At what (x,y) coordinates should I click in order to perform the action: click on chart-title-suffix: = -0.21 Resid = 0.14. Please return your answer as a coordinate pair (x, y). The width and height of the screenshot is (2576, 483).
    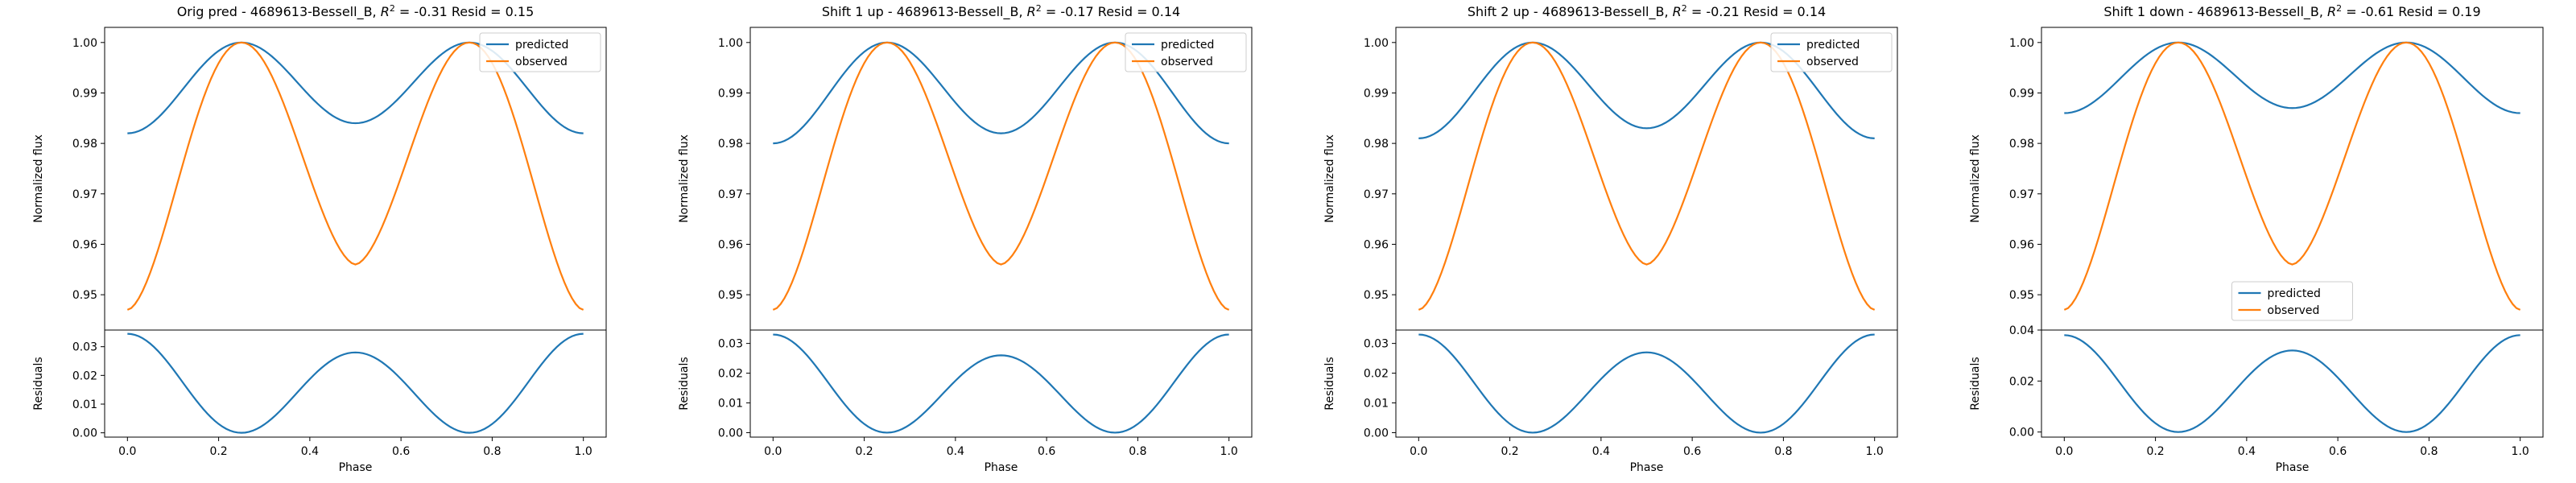
    Looking at the image, I should click on (1756, 11).